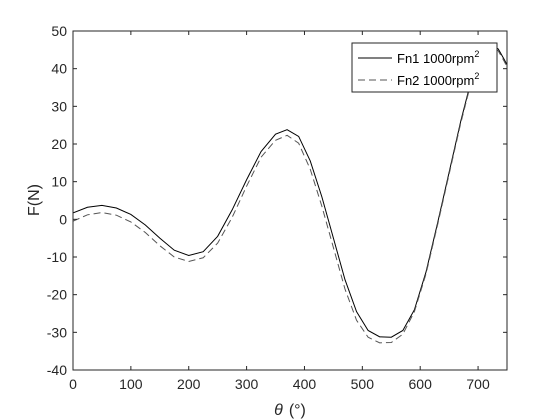 The image size is (560, 420). What do you see at coordinates (59, 106) in the screenshot?
I see `y-tick-label: 30` at bounding box center [59, 106].